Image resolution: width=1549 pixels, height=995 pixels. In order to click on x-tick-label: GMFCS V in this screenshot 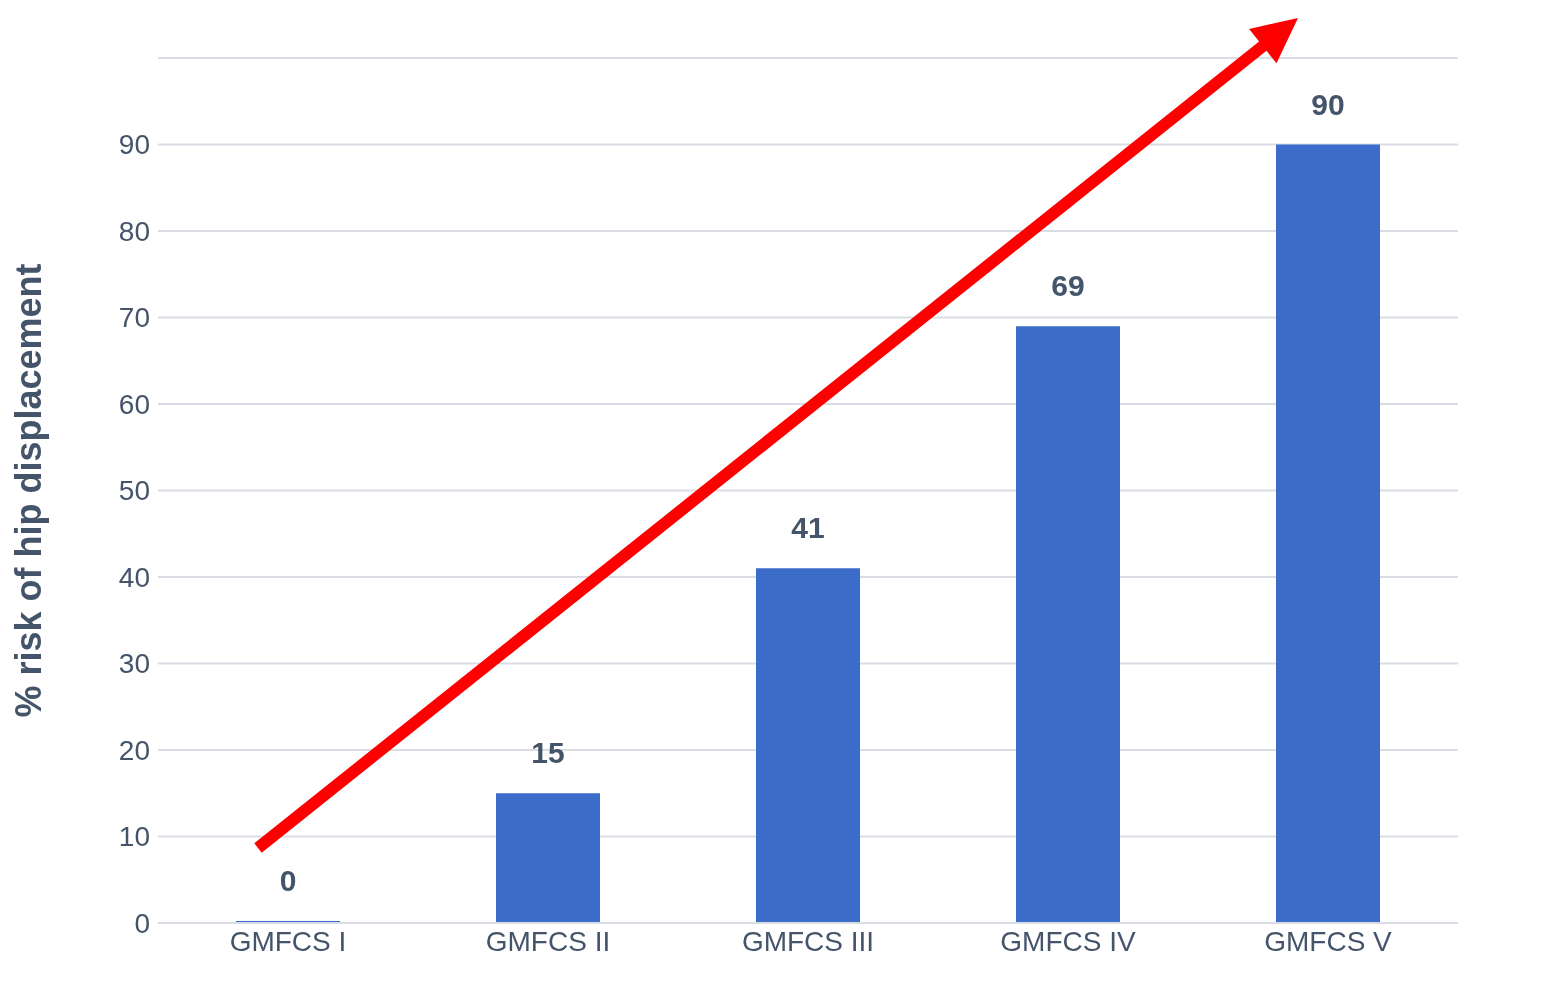, I will do `click(1328, 941)`.